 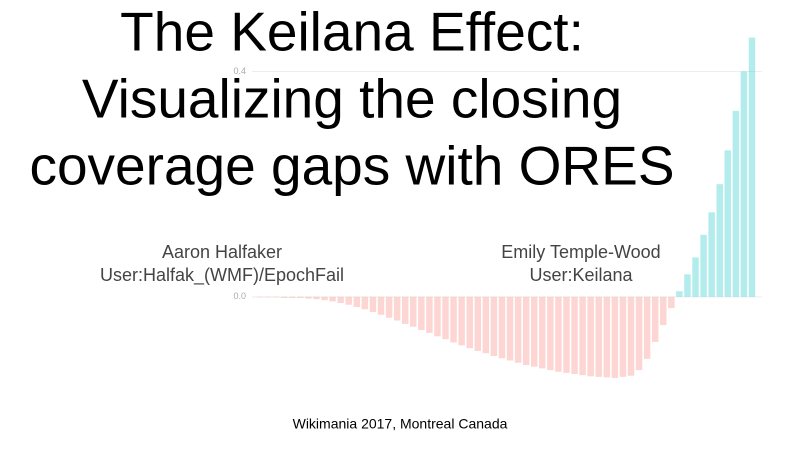 What do you see at coordinates (239, 296) in the screenshot?
I see `y-tick-label: 0.0` at bounding box center [239, 296].